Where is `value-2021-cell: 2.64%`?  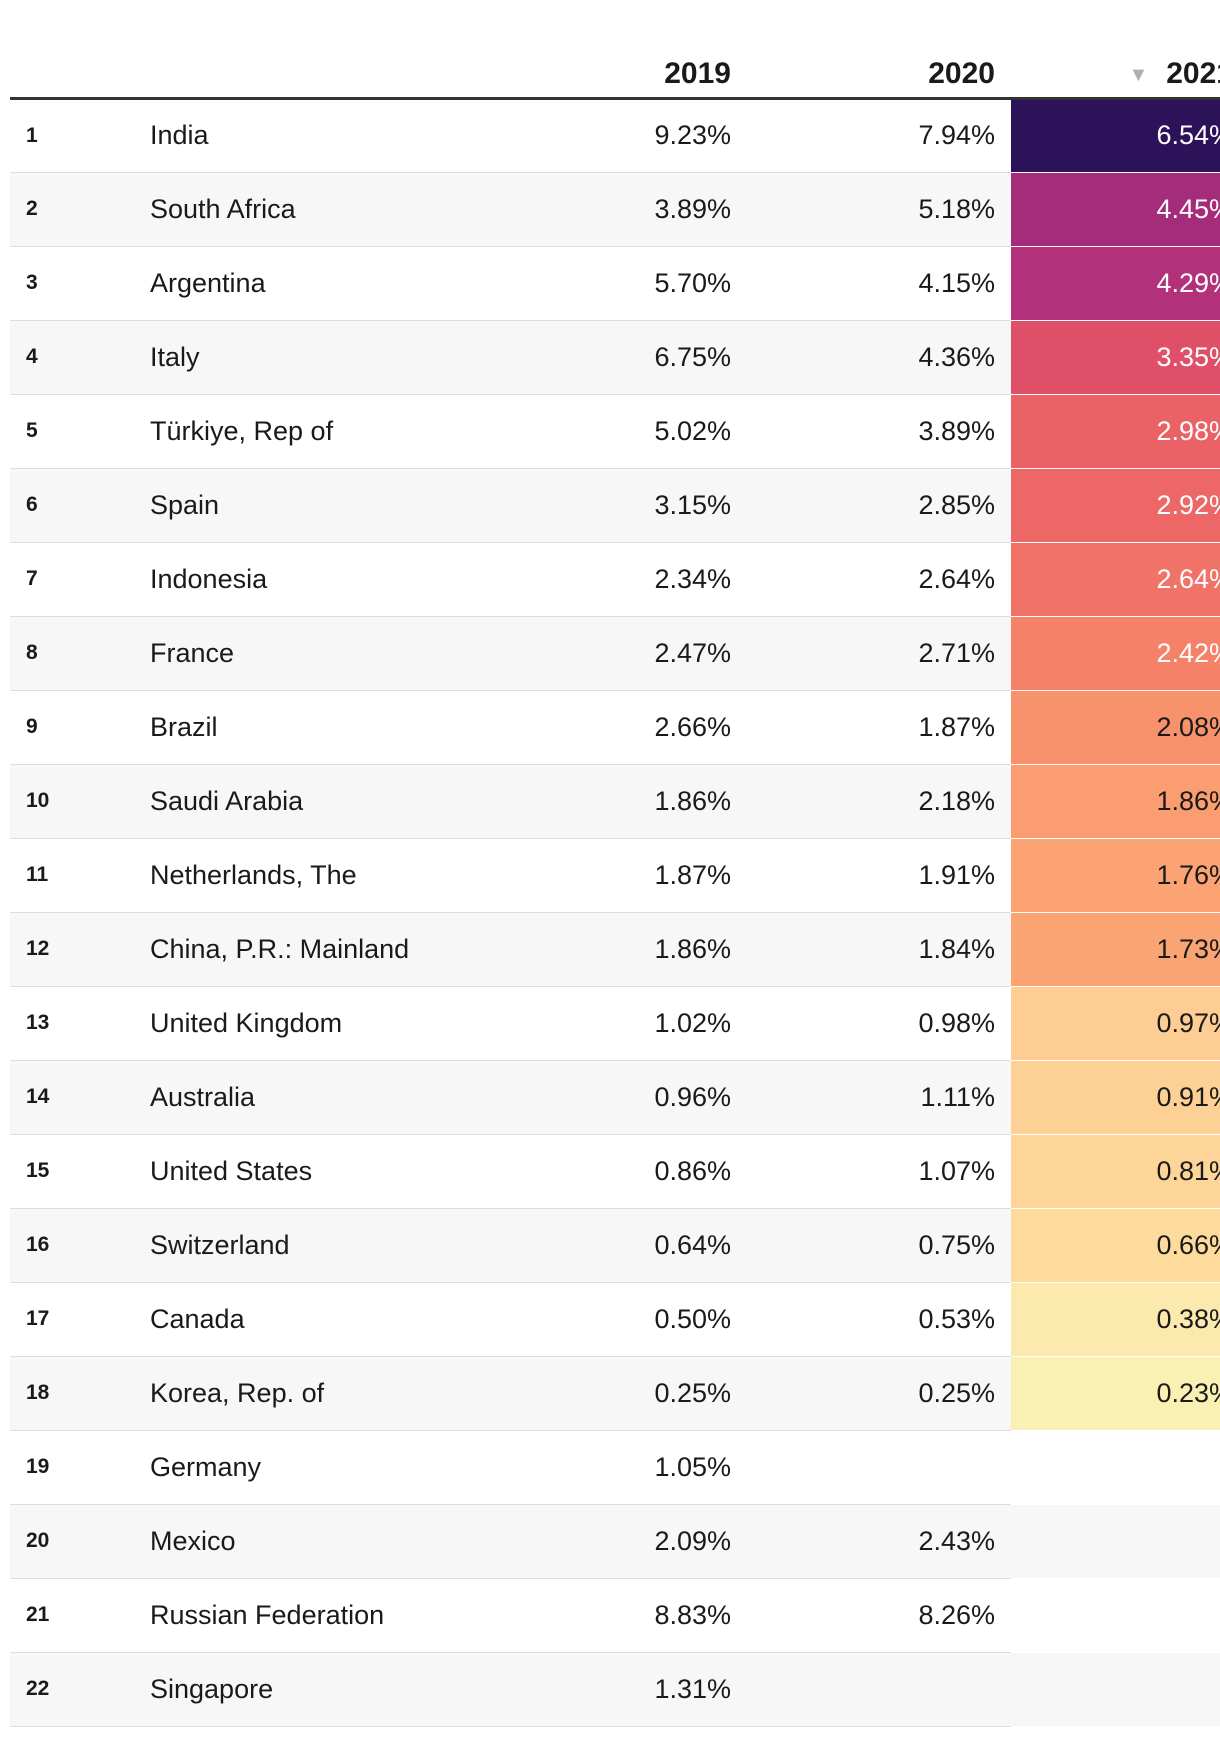
value-2021-cell: 2.64% is located at coordinates (1115, 579).